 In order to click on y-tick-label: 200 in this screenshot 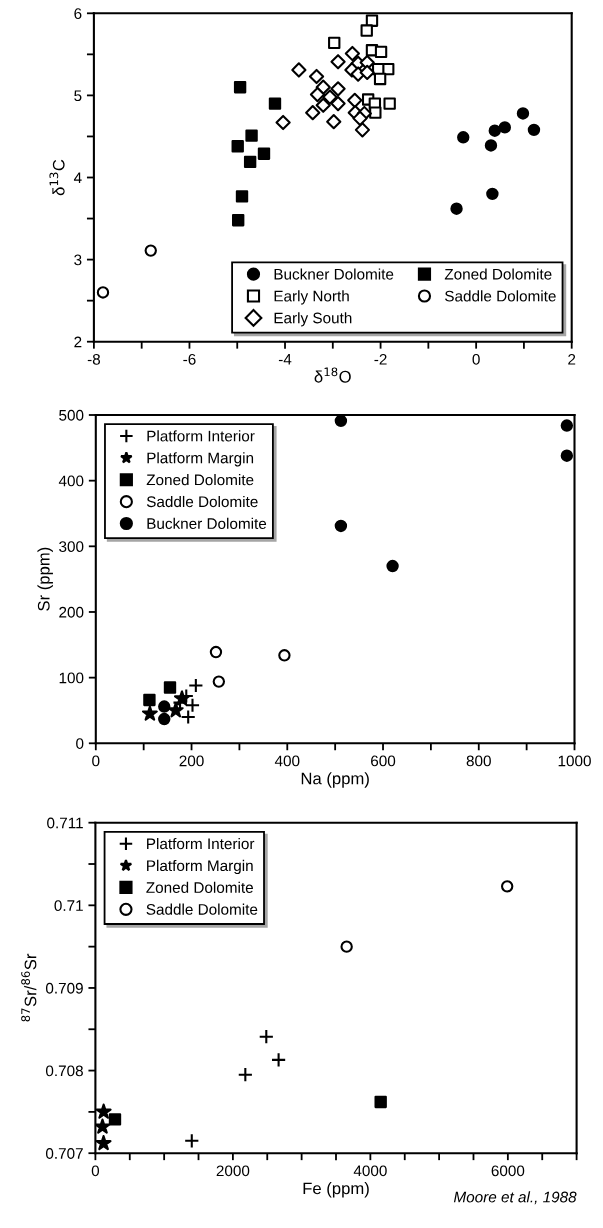, I will do `click(71, 612)`.